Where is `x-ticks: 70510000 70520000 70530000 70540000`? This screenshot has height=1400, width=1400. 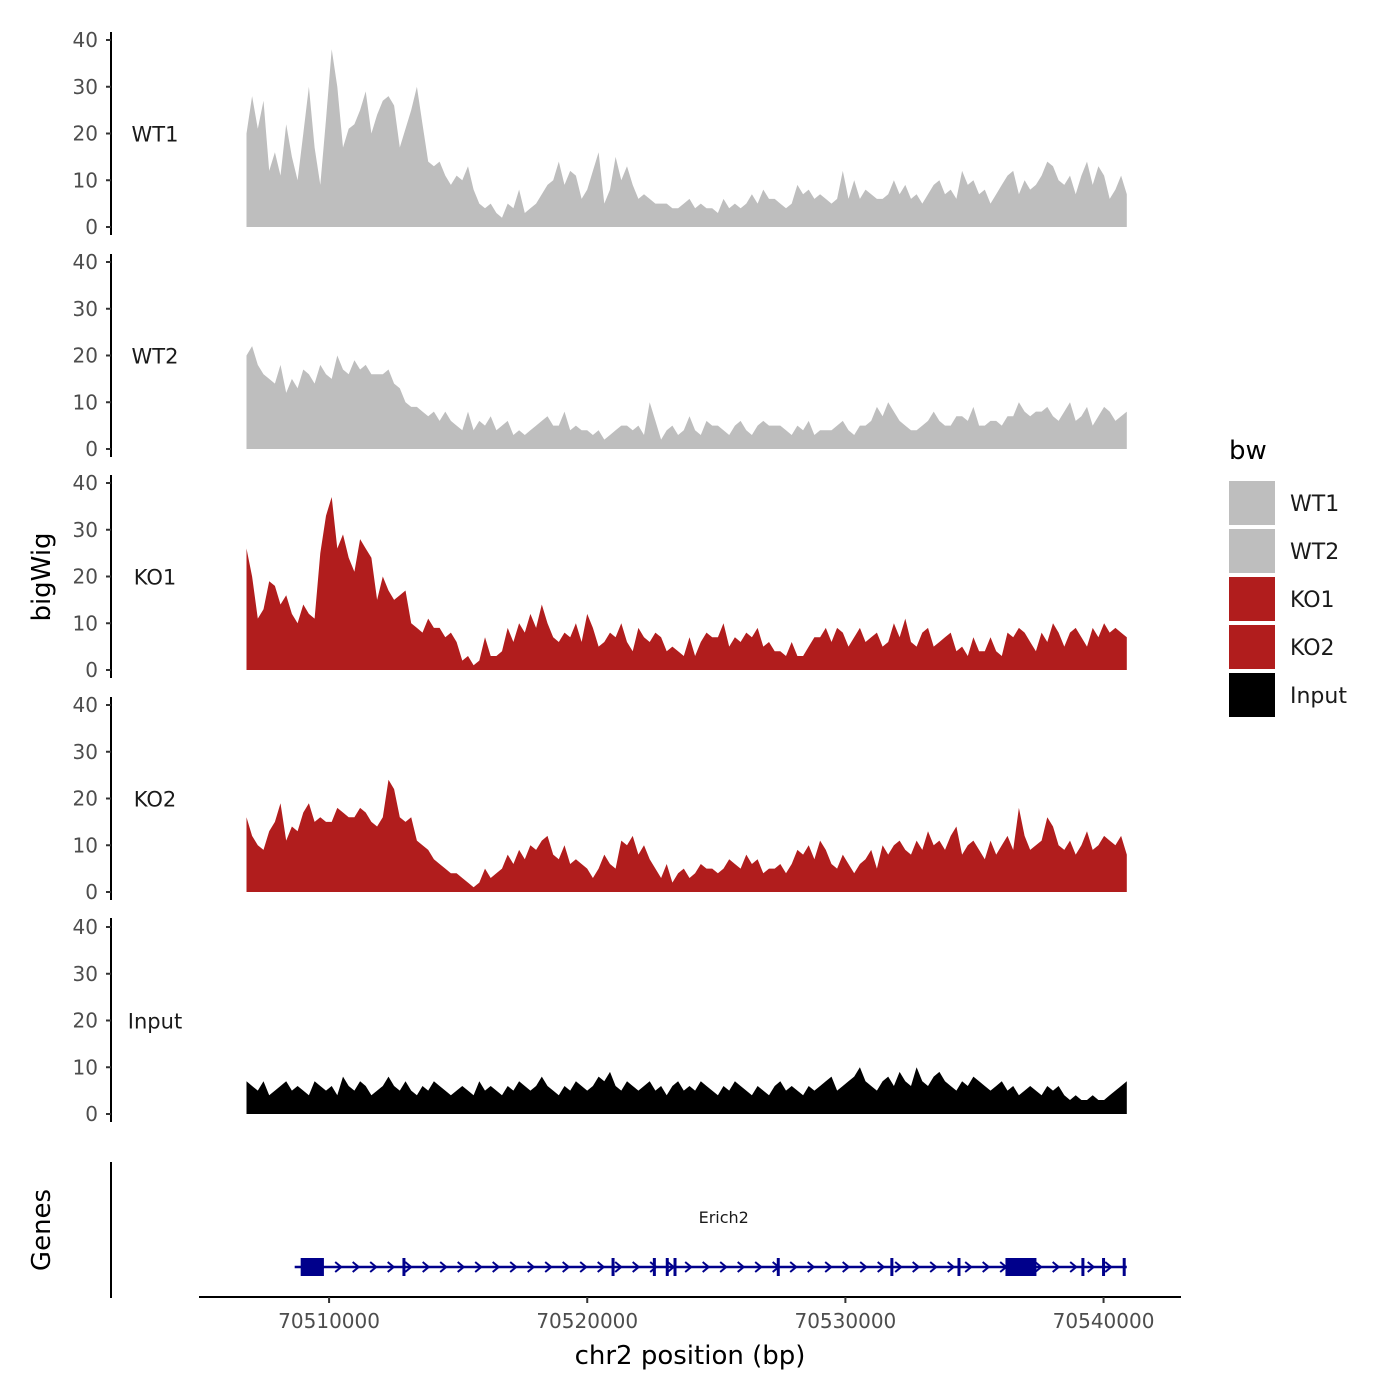
x-ticks: 70510000 70520000 70530000 70540000 is located at coordinates (716, 1315).